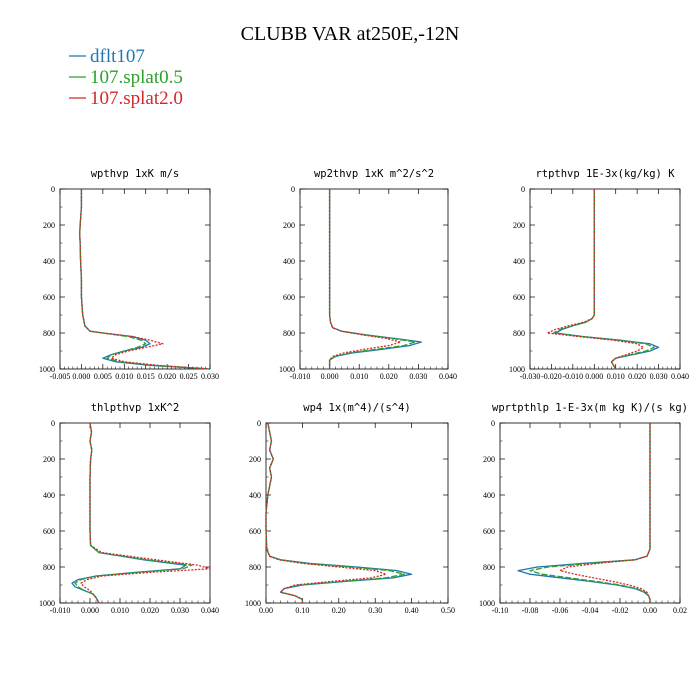 The width and height of the screenshot is (700, 700). I want to click on x-tick-label: -0.08, so click(530, 610).